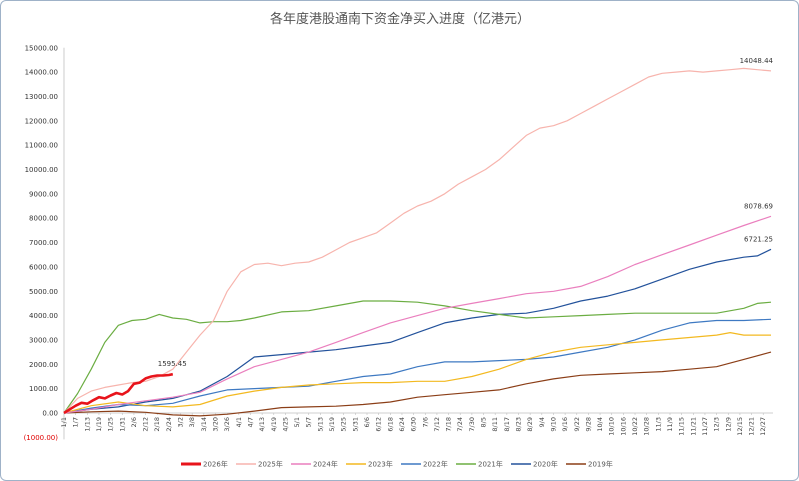 This screenshot has height=481, width=799. I want to click on x-tick-label: 3/20, so click(216, 424).